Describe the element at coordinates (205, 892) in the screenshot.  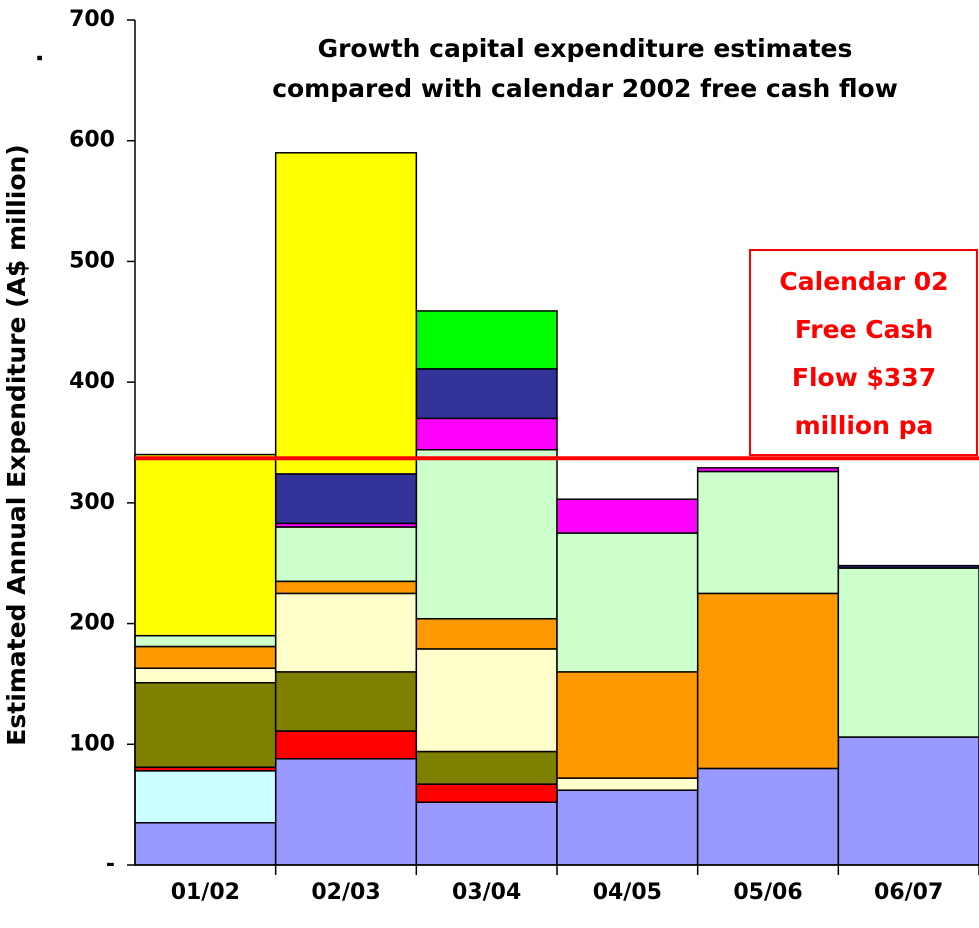
I see `x-tick-label: 01/02` at that location.